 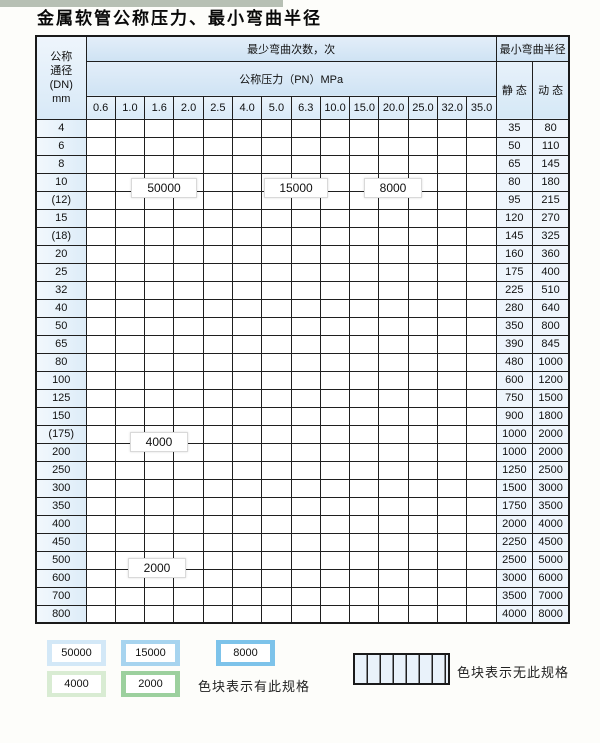 I want to click on dn-value: 8, so click(x=61, y=164).